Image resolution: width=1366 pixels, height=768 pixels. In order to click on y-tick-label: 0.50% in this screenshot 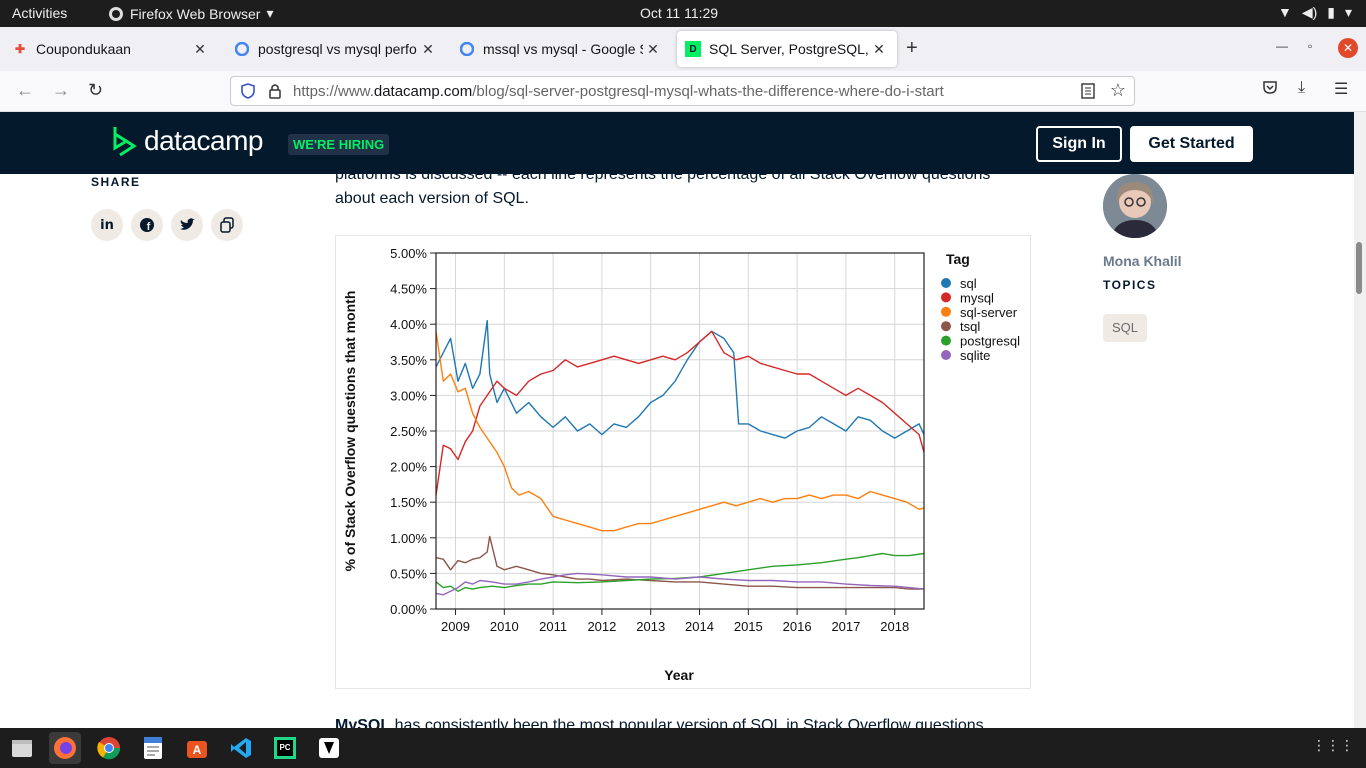, I will do `click(408, 573)`.